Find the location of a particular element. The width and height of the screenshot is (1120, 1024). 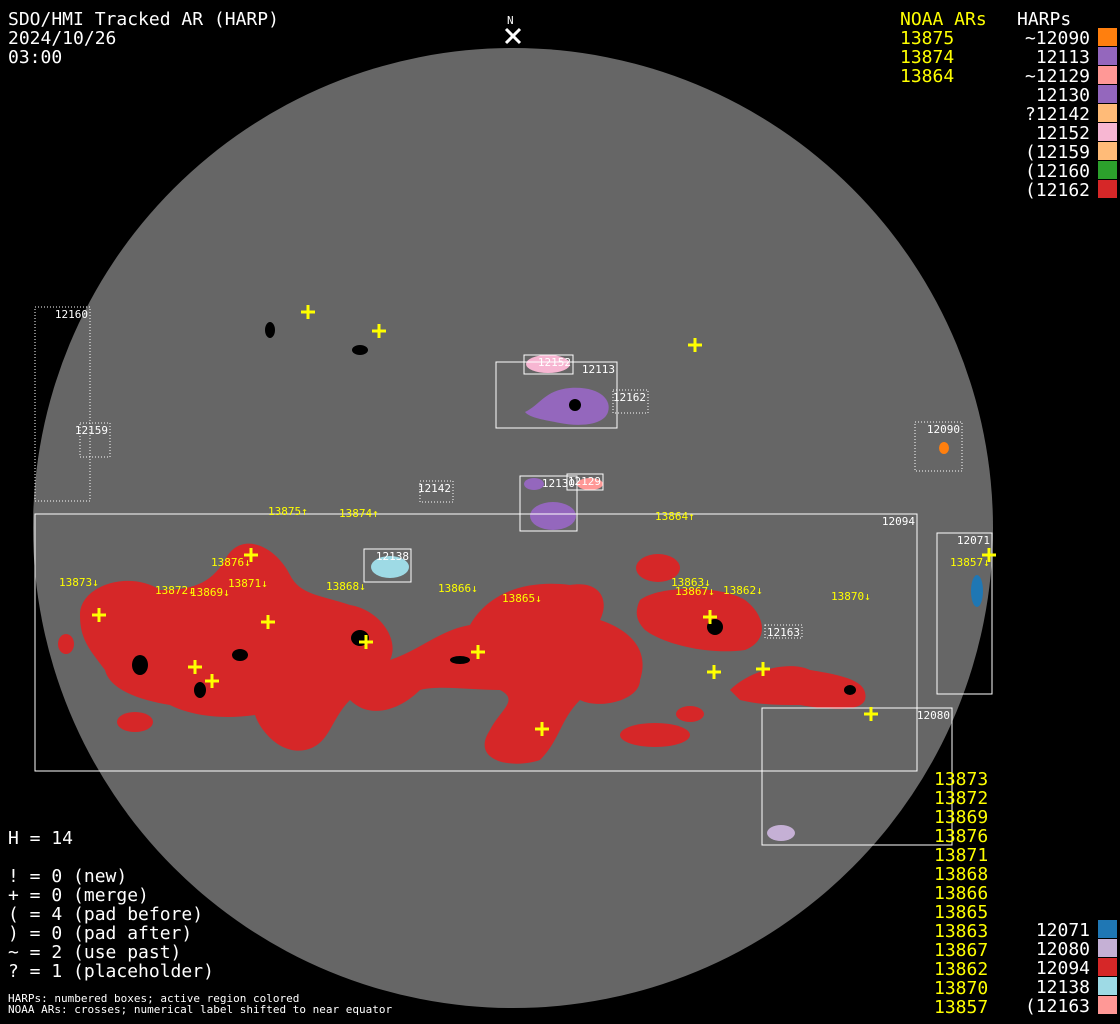

noaa-label: 13857↓ is located at coordinates (970, 562).